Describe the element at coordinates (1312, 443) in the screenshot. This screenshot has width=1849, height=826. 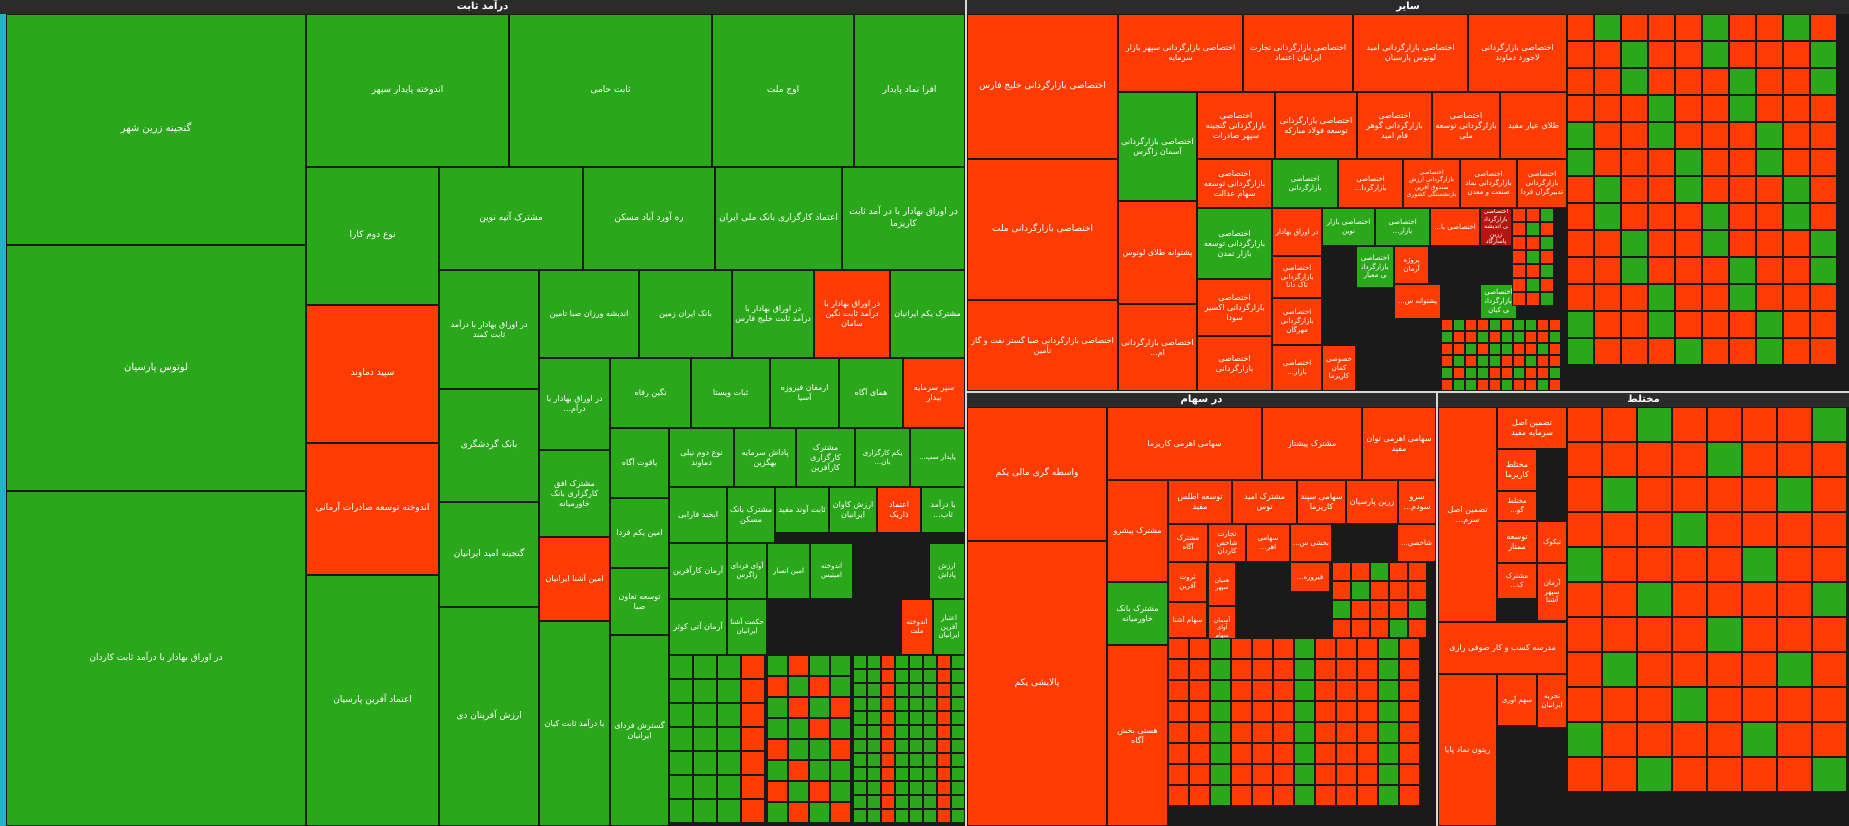
I see `treemap-tile-equity: مشترک پیشتاز` at that location.